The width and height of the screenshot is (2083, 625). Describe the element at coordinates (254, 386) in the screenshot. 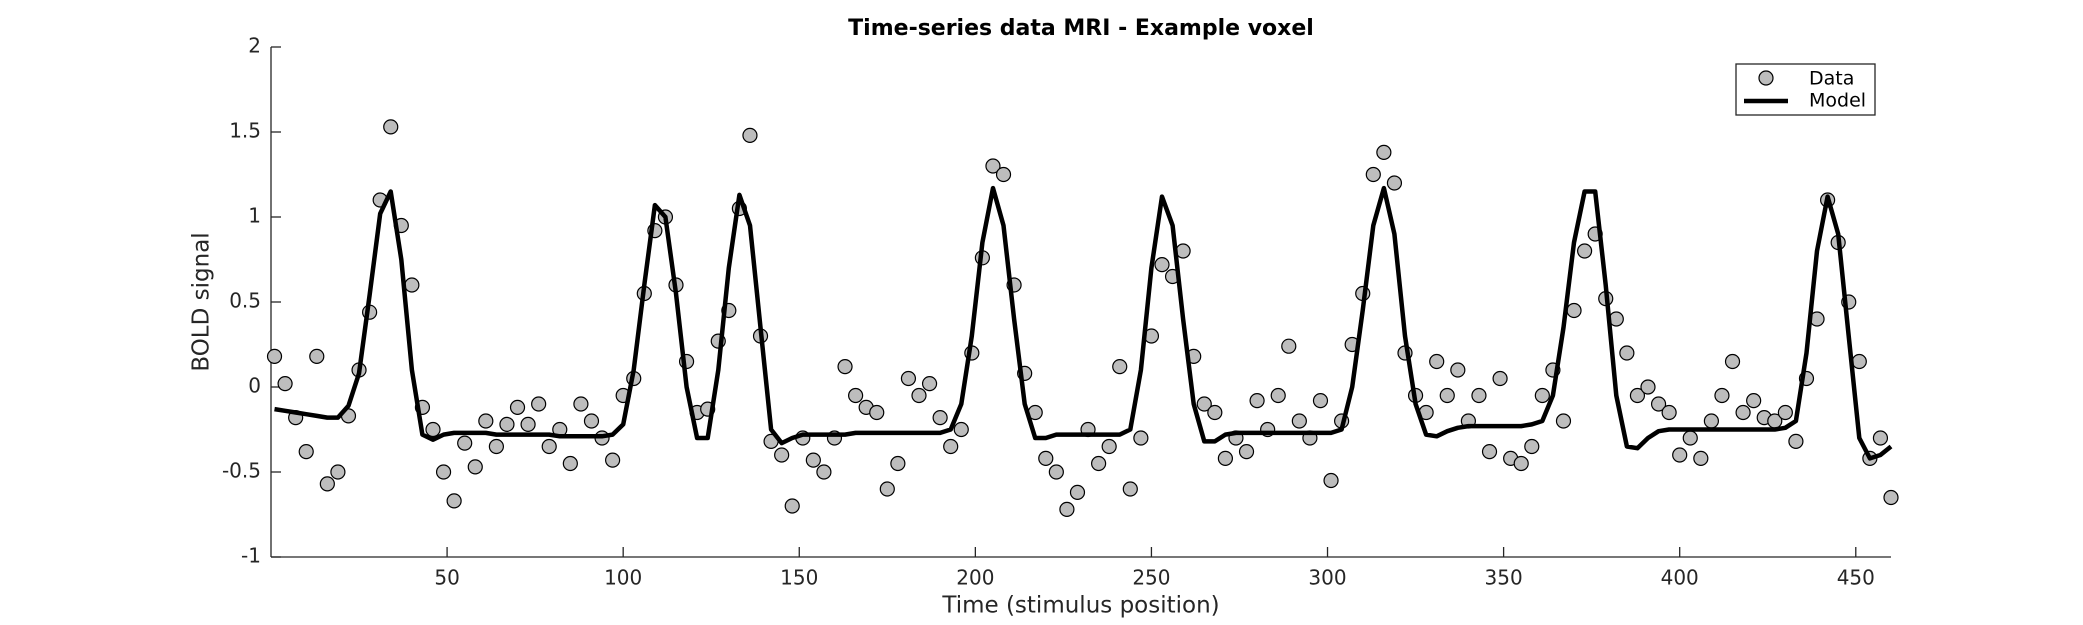

I see `y-tick-label: 0` at that location.